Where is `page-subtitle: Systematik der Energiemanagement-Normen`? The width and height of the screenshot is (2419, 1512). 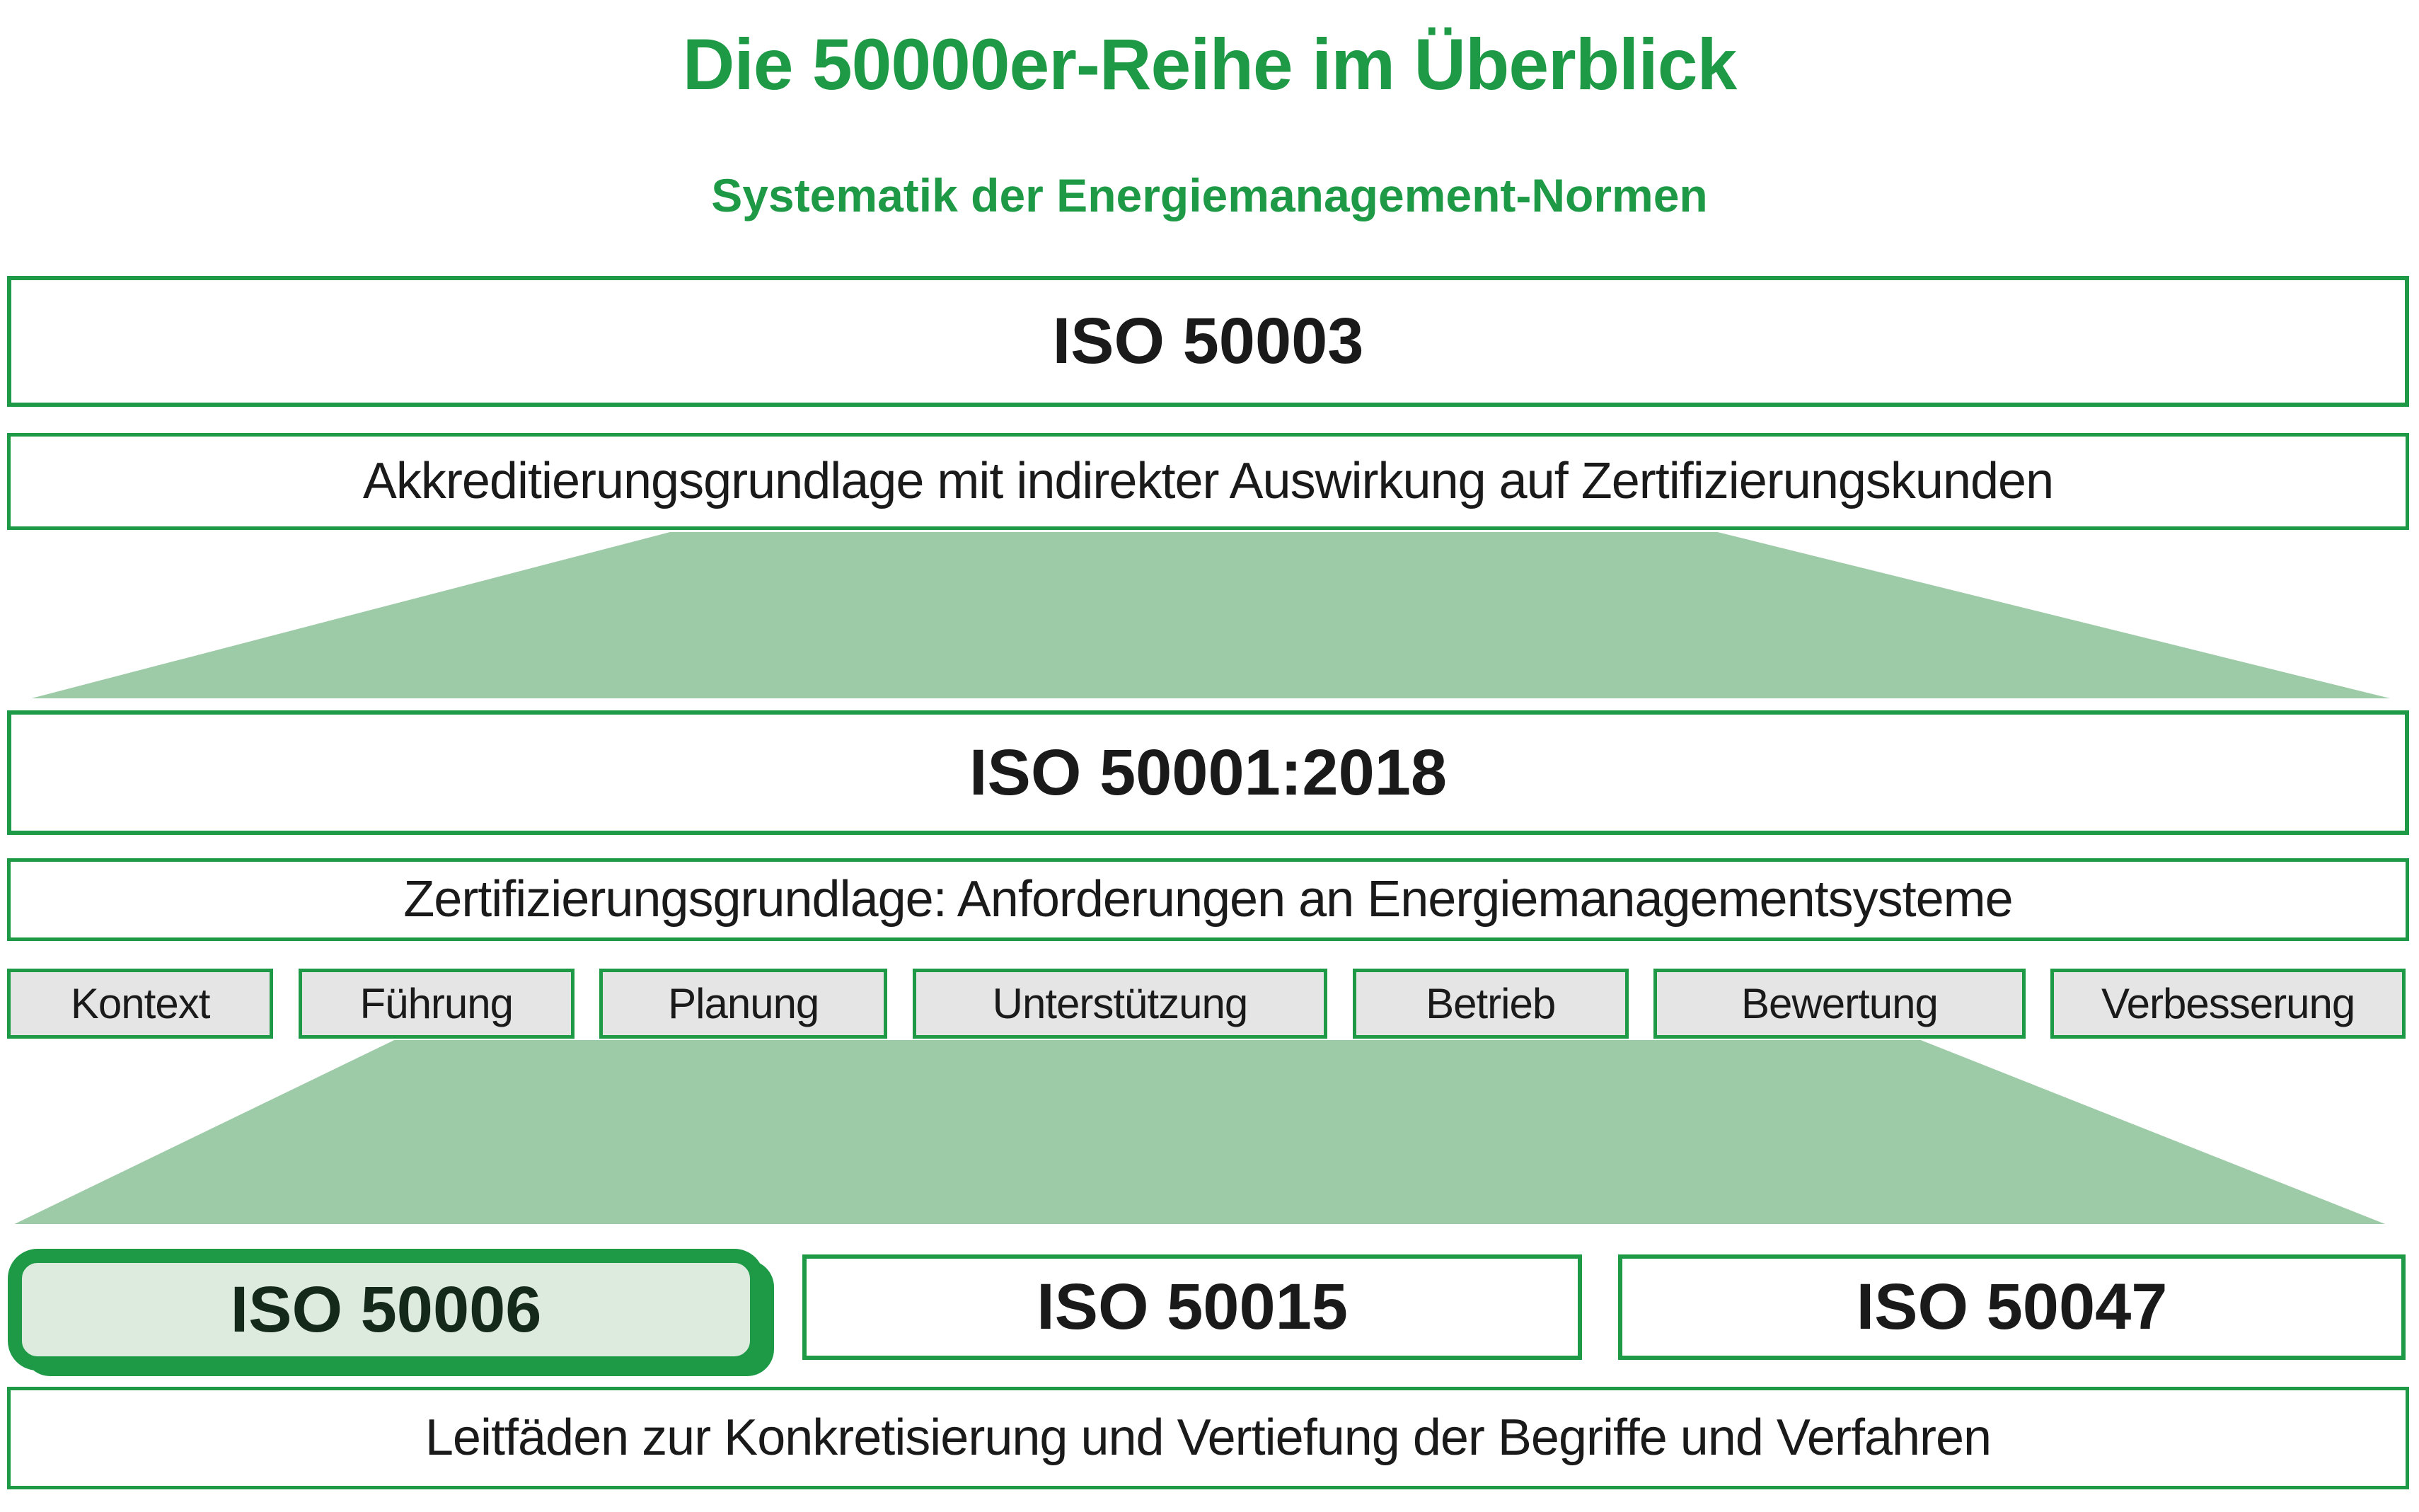
page-subtitle: Systematik der Energiemanagement-Normen is located at coordinates (1209, 195).